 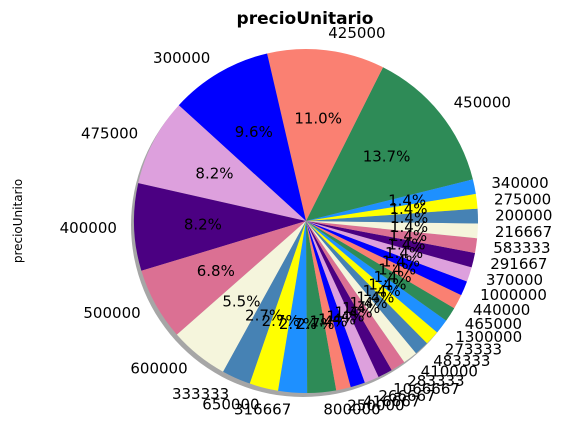 I want to click on pie-category-label: 370000, so click(x=514, y=280).